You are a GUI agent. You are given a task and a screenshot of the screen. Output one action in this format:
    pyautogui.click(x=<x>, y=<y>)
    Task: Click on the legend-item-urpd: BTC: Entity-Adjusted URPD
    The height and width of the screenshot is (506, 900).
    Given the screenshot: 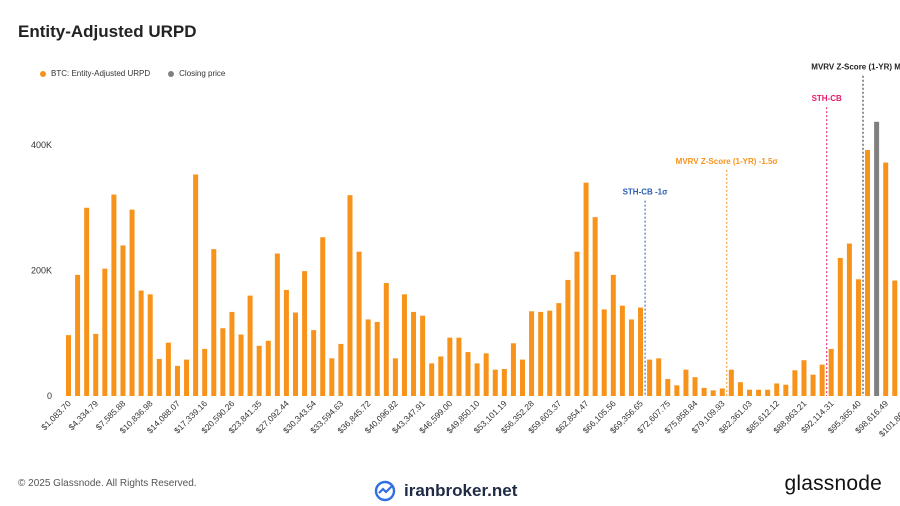 What is the action you would take?
    pyautogui.click(x=95, y=73)
    